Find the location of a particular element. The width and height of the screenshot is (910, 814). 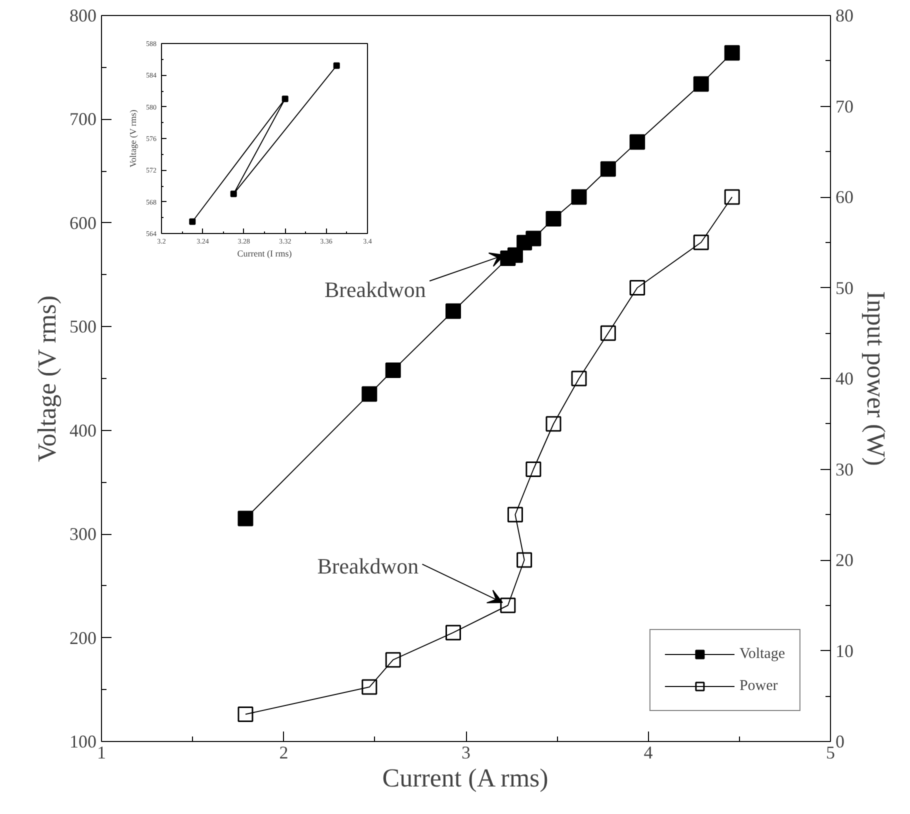

y2-tick-label: 40 is located at coordinates (845, 378).